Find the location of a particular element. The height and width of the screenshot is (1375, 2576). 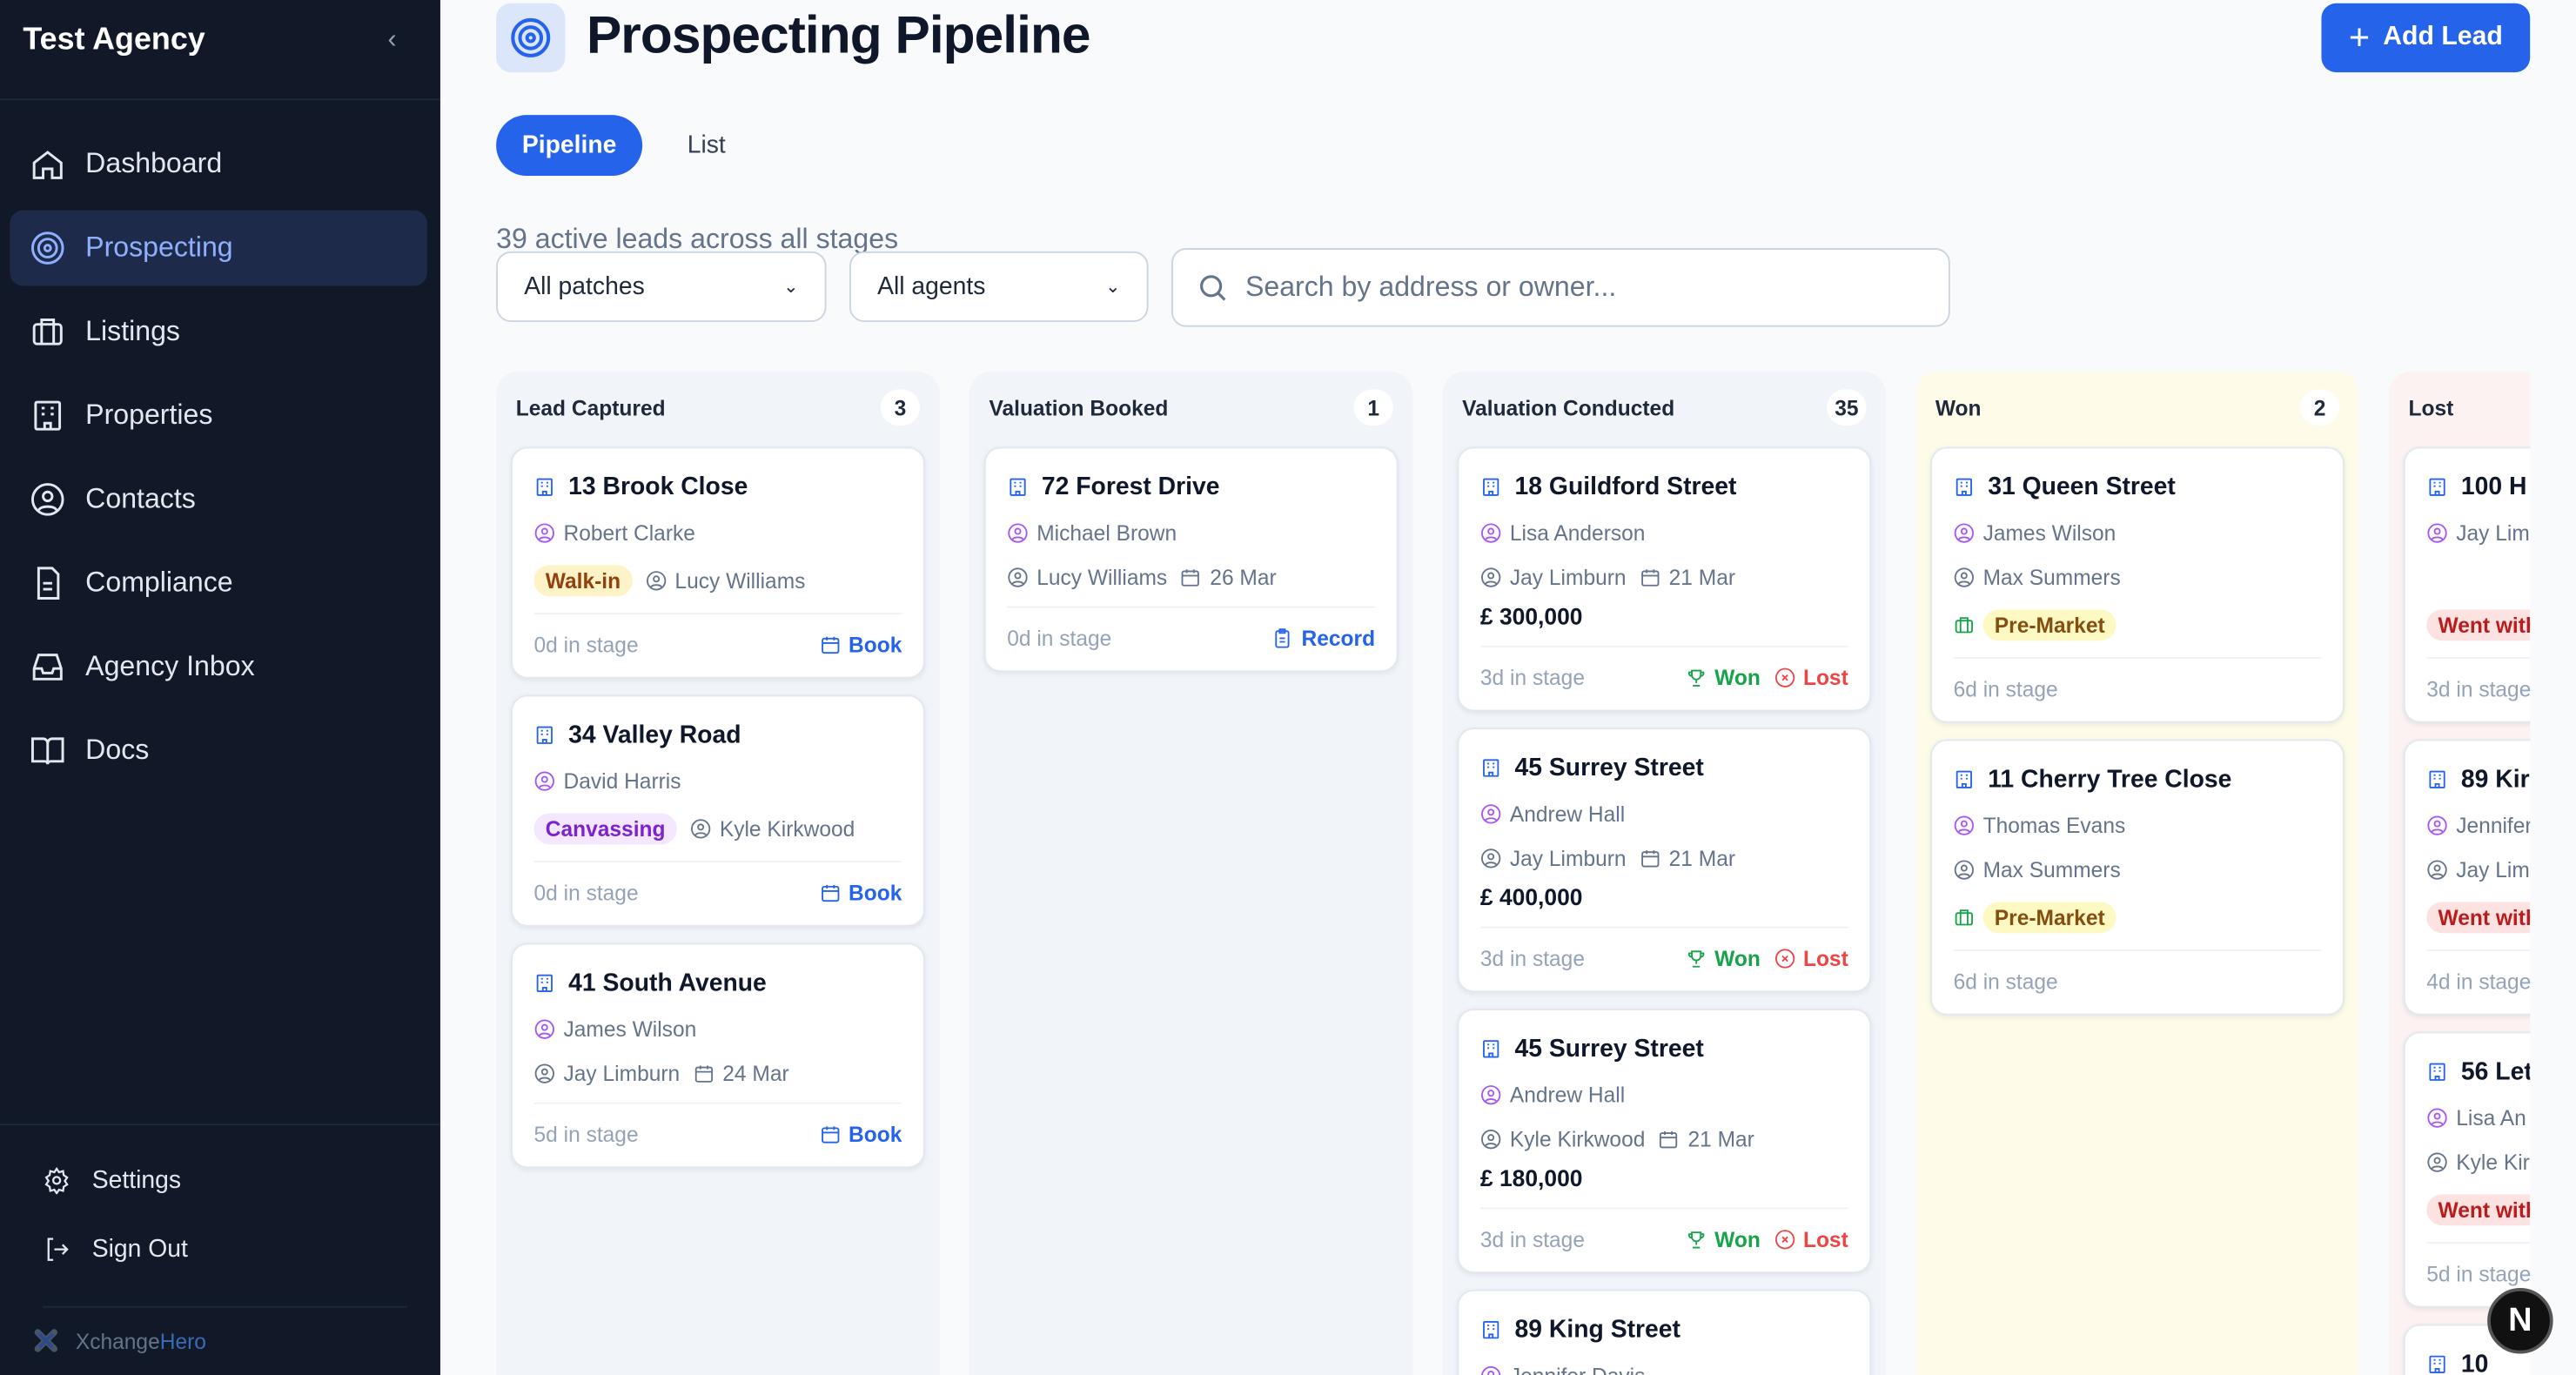

settings-link: Settings is located at coordinates (112, 1180).